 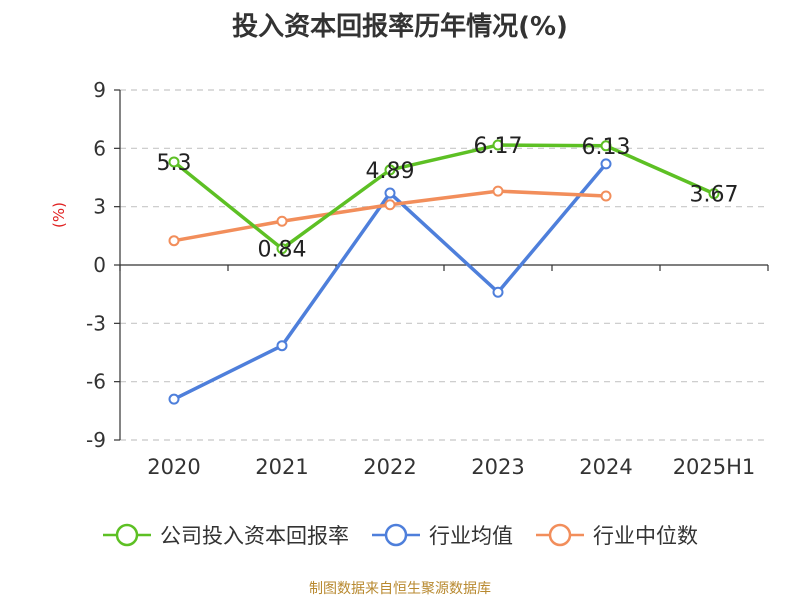 I want to click on legend-item: 行业均值, so click(x=442, y=535).